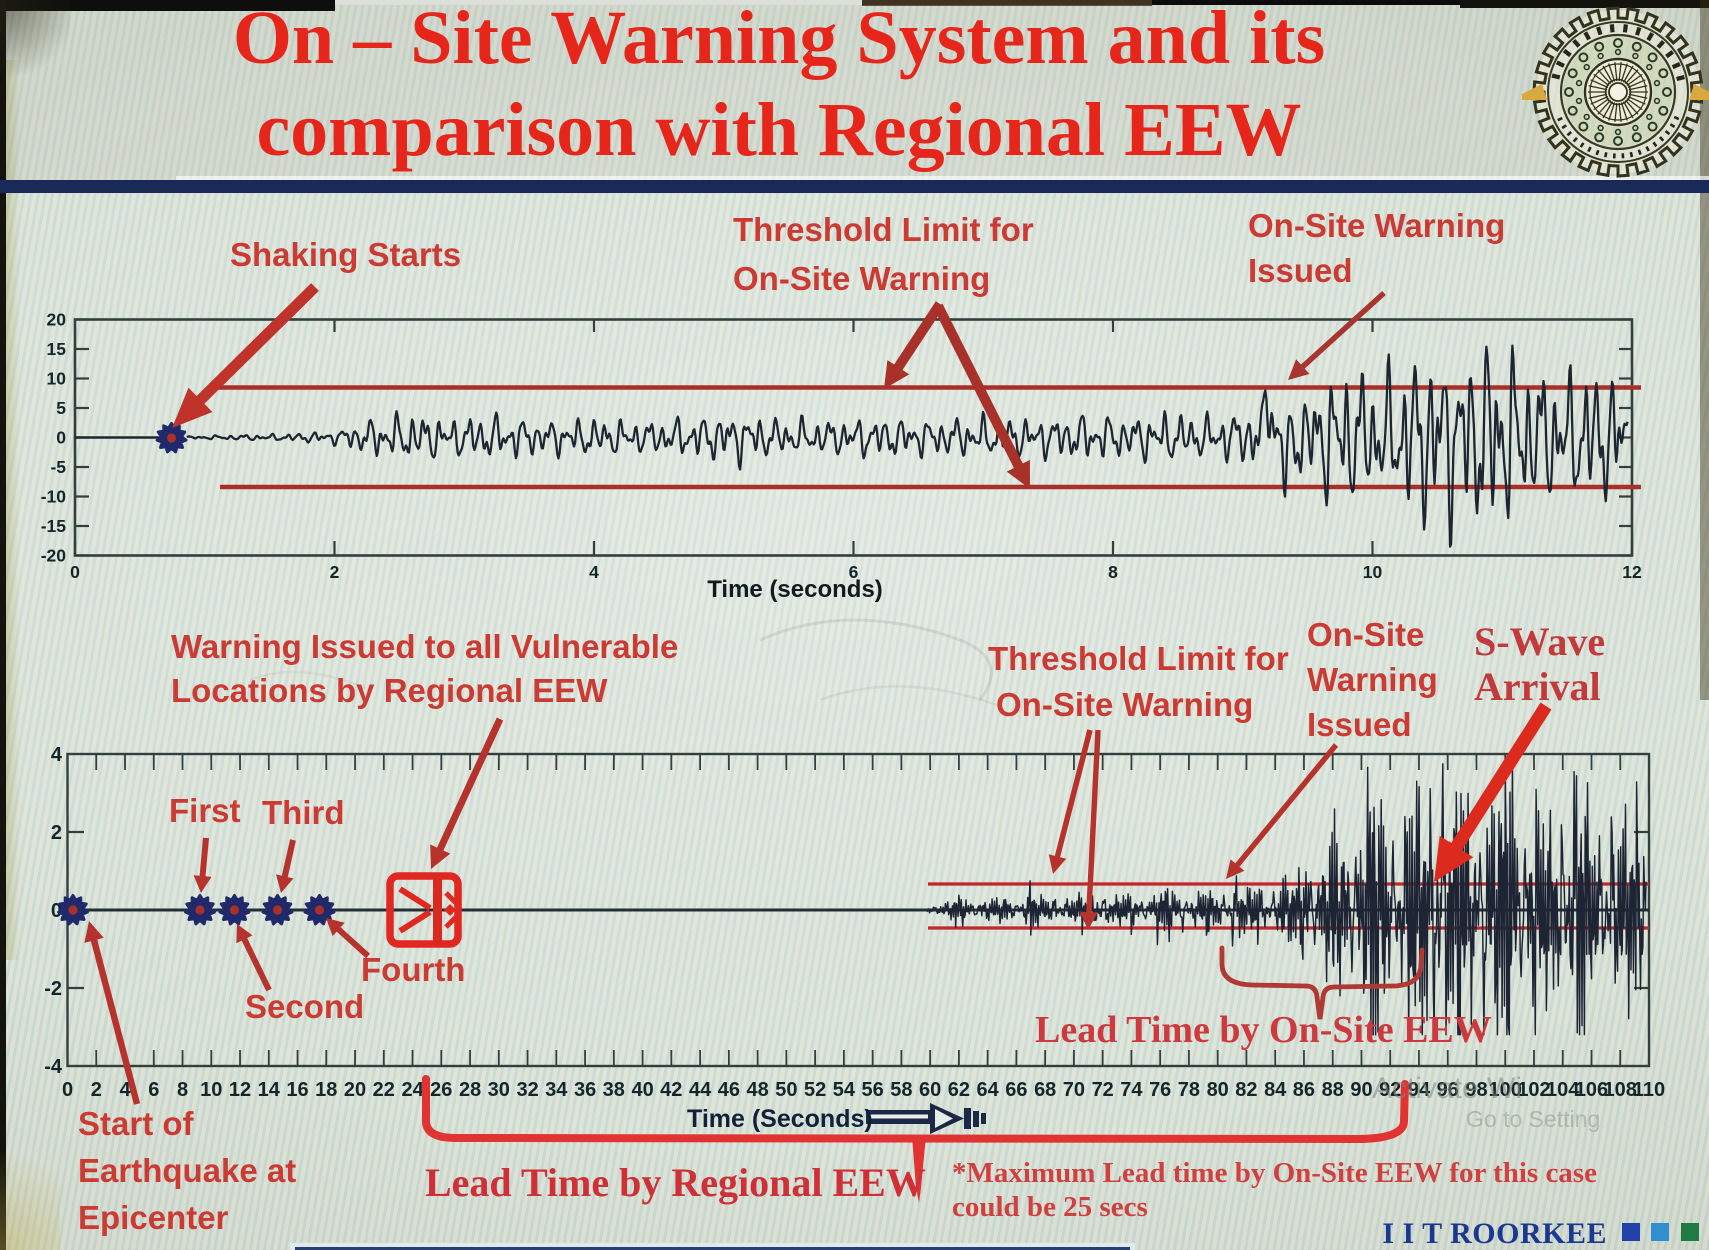  I want to click on svg-text:Warning Issued to all Vulnerab: Warning Issued to all Vulnerable, so click(424, 646).